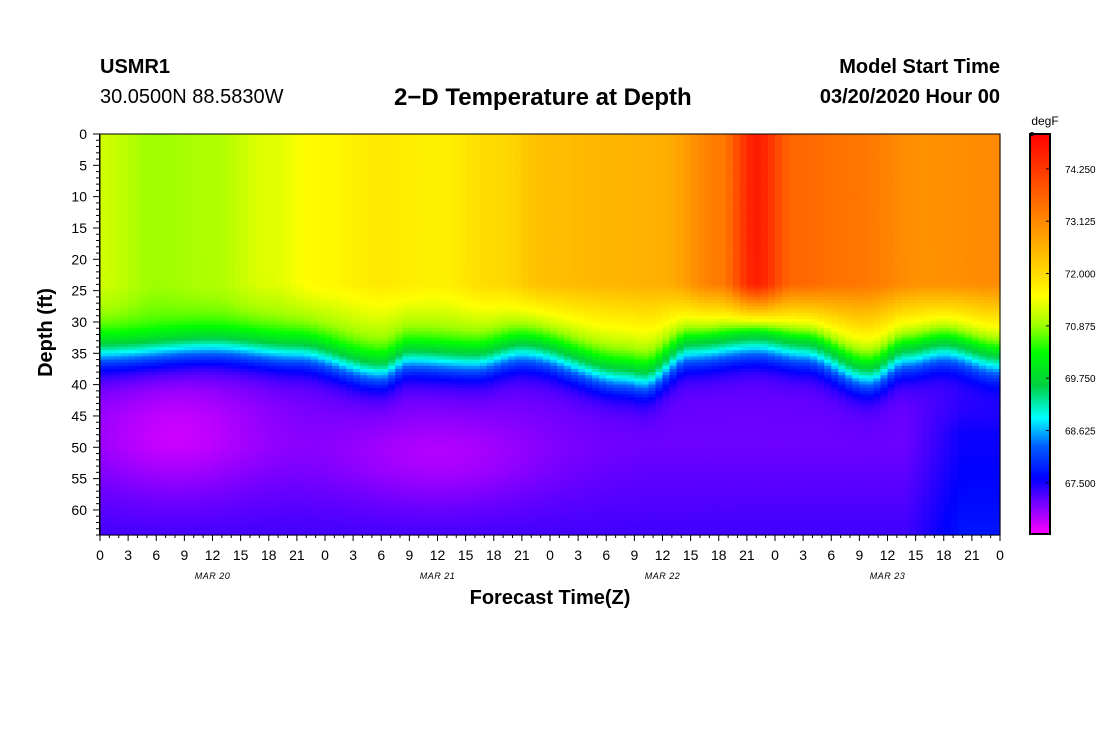 This screenshot has height=750, width=1100. What do you see at coordinates (1044, 121) in the screenshot?
I see `colorbar-unit-label: degF` at bounding box center [1044, 121].